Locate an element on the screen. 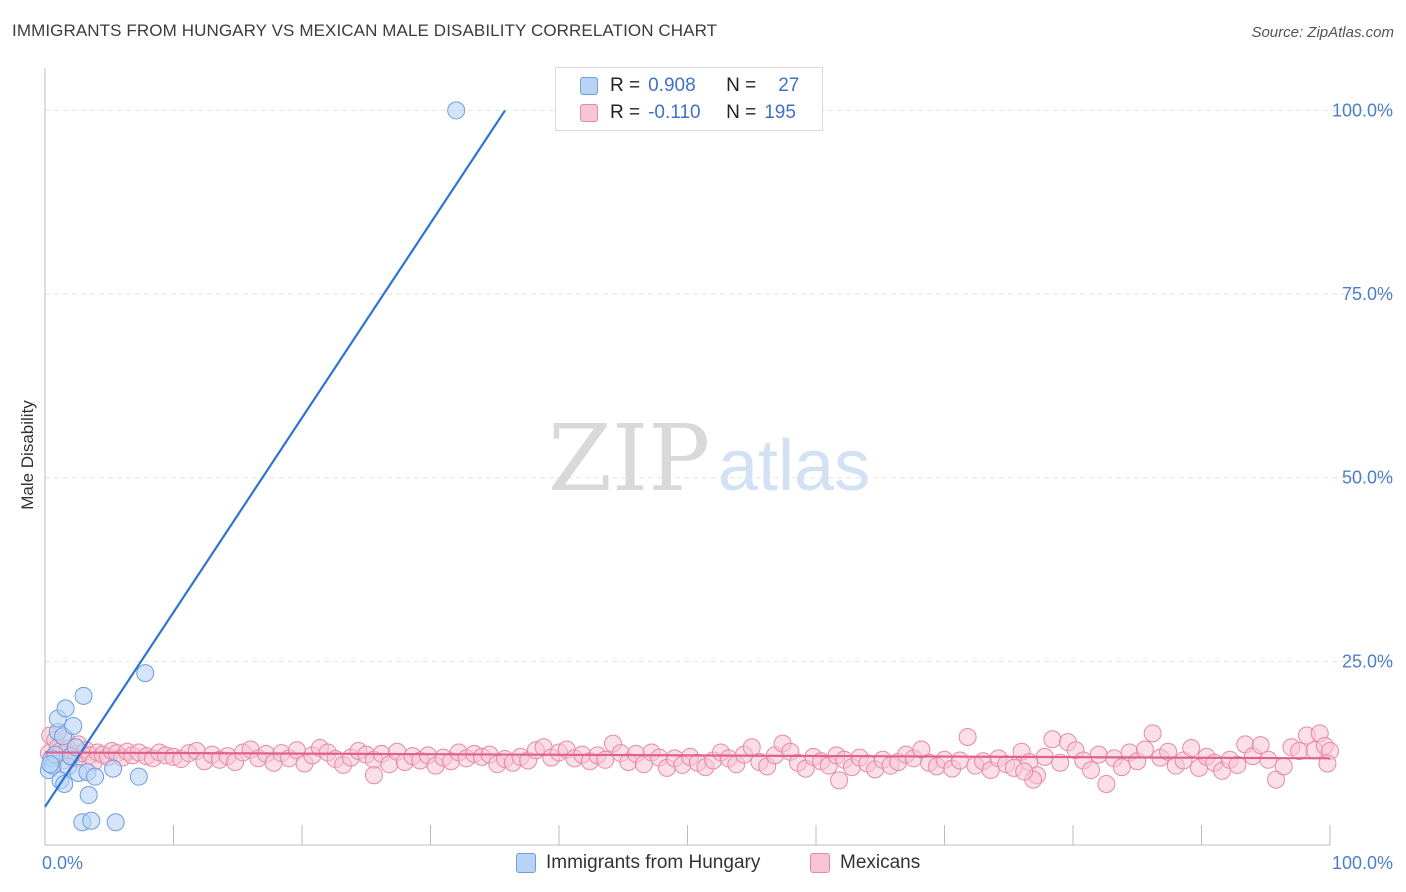  legend-item-mexicans: Mexicans is located at coordinates (865, 863).